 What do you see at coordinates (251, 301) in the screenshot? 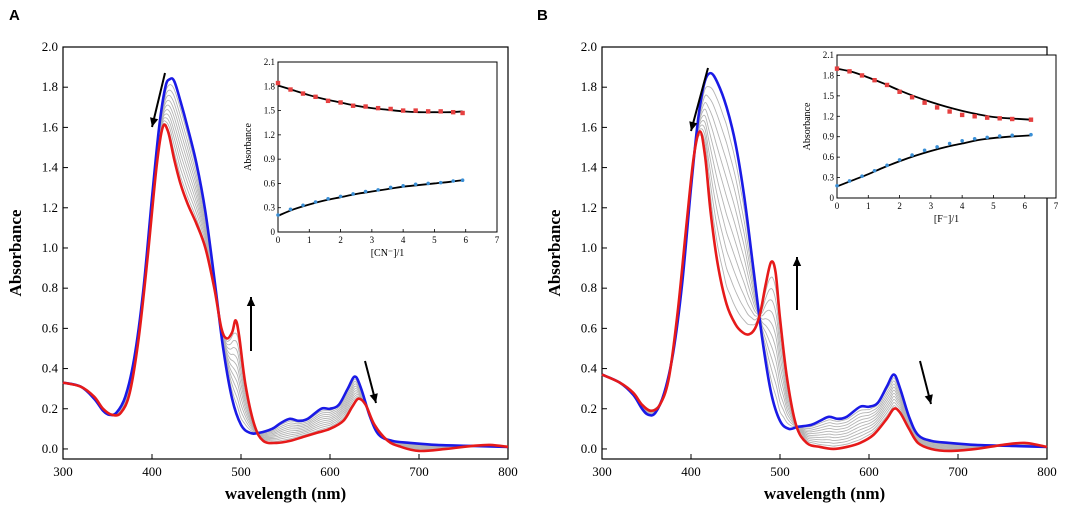
I see `trend-arrow-2-head` at bounding box center [251, 301].